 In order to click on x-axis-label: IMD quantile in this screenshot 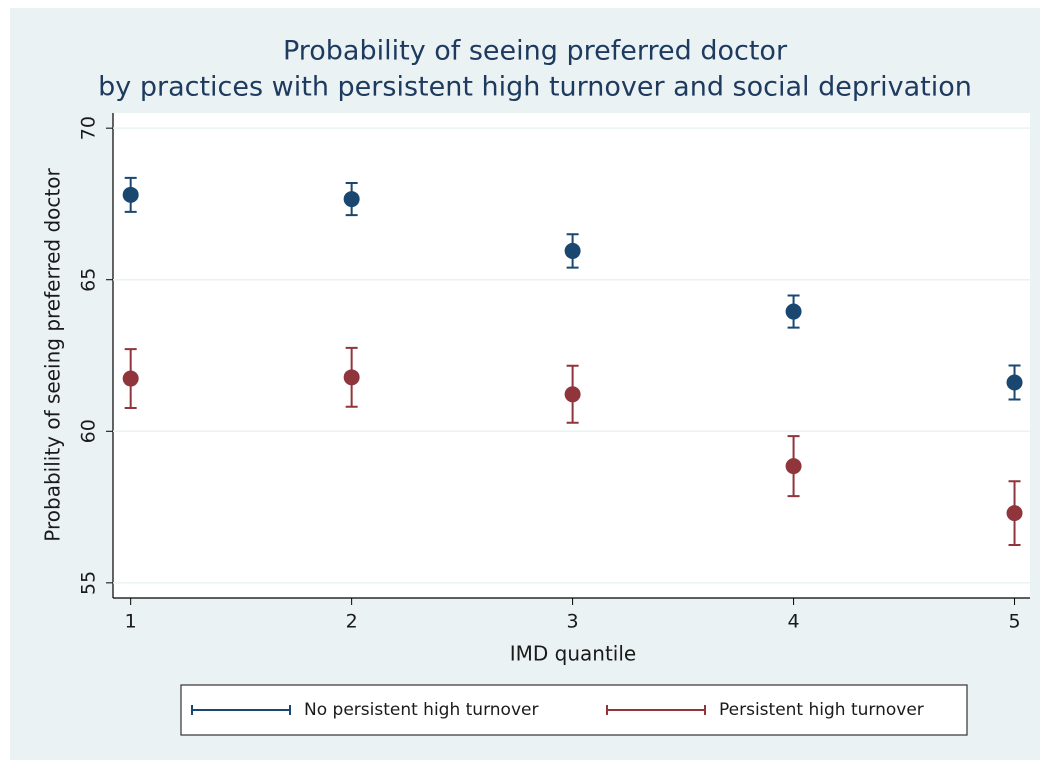, I will do `click(573, 654)`.